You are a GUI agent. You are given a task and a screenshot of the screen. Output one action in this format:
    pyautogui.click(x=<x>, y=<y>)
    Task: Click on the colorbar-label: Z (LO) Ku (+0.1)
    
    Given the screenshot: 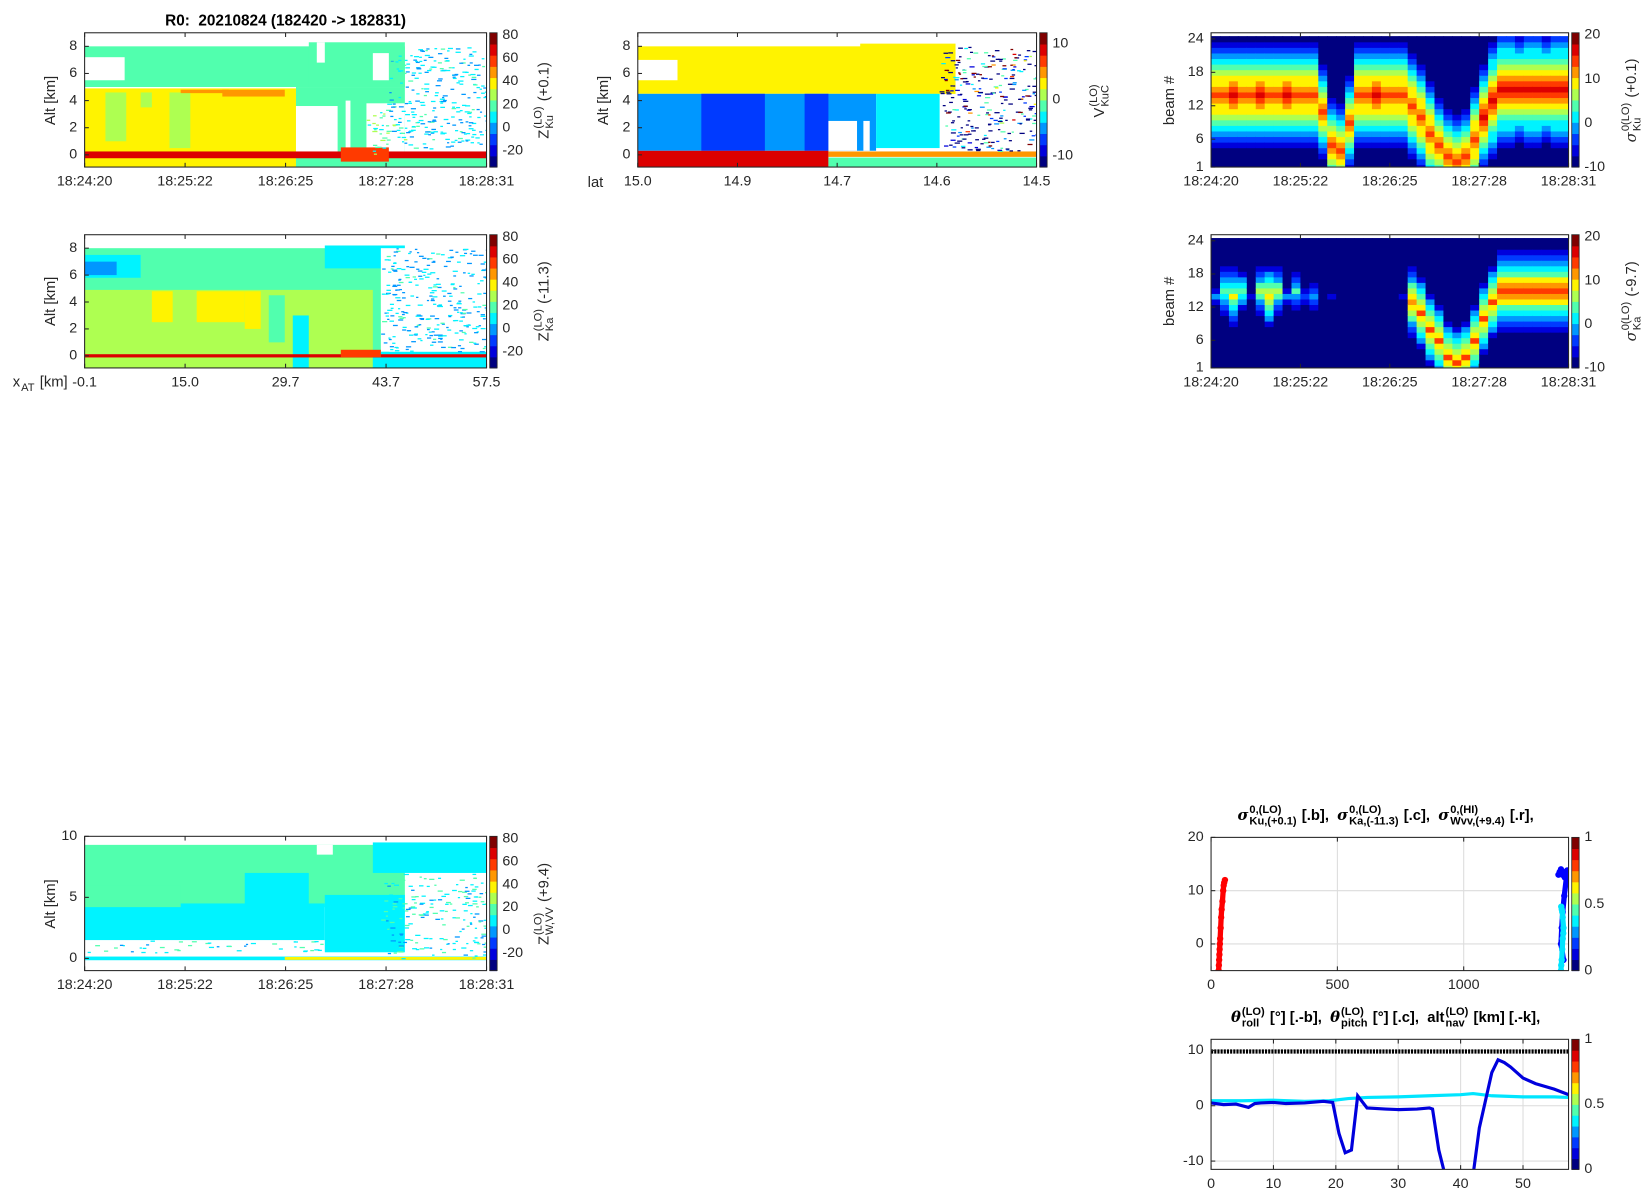 What is the action you would take?
    pyautogui.click(x=544, y=100)
    